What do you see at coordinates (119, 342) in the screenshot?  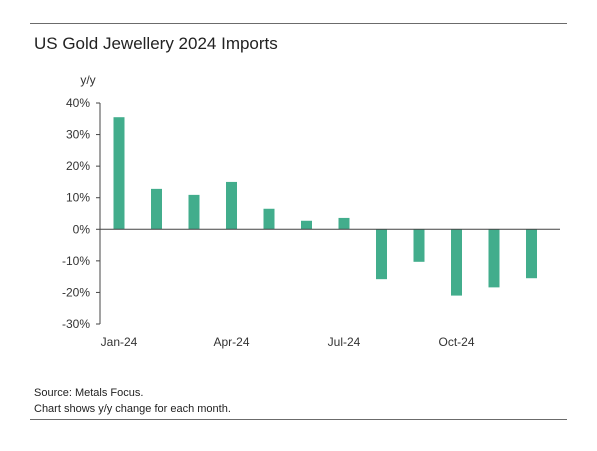 I see `x-tick-label: Jan-24` at bounding box center [119, 342].